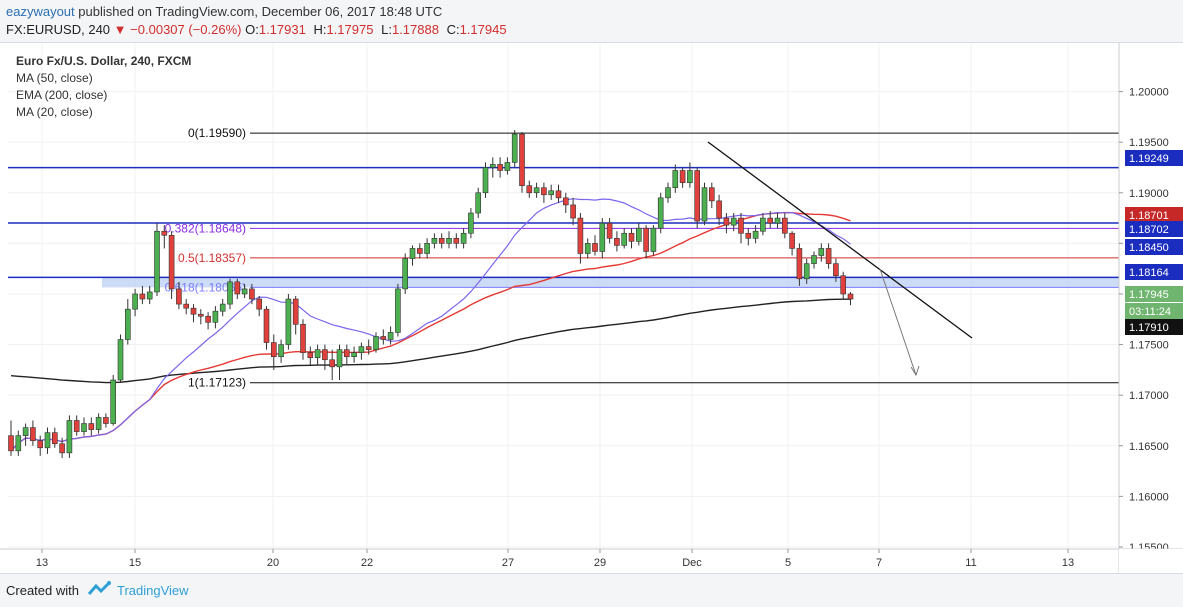 The width and height of the screenshot is (1183, 607). Describe the element at coordinates (915, 371) in the screenshot. I see `arrow-head-icon` at that location.